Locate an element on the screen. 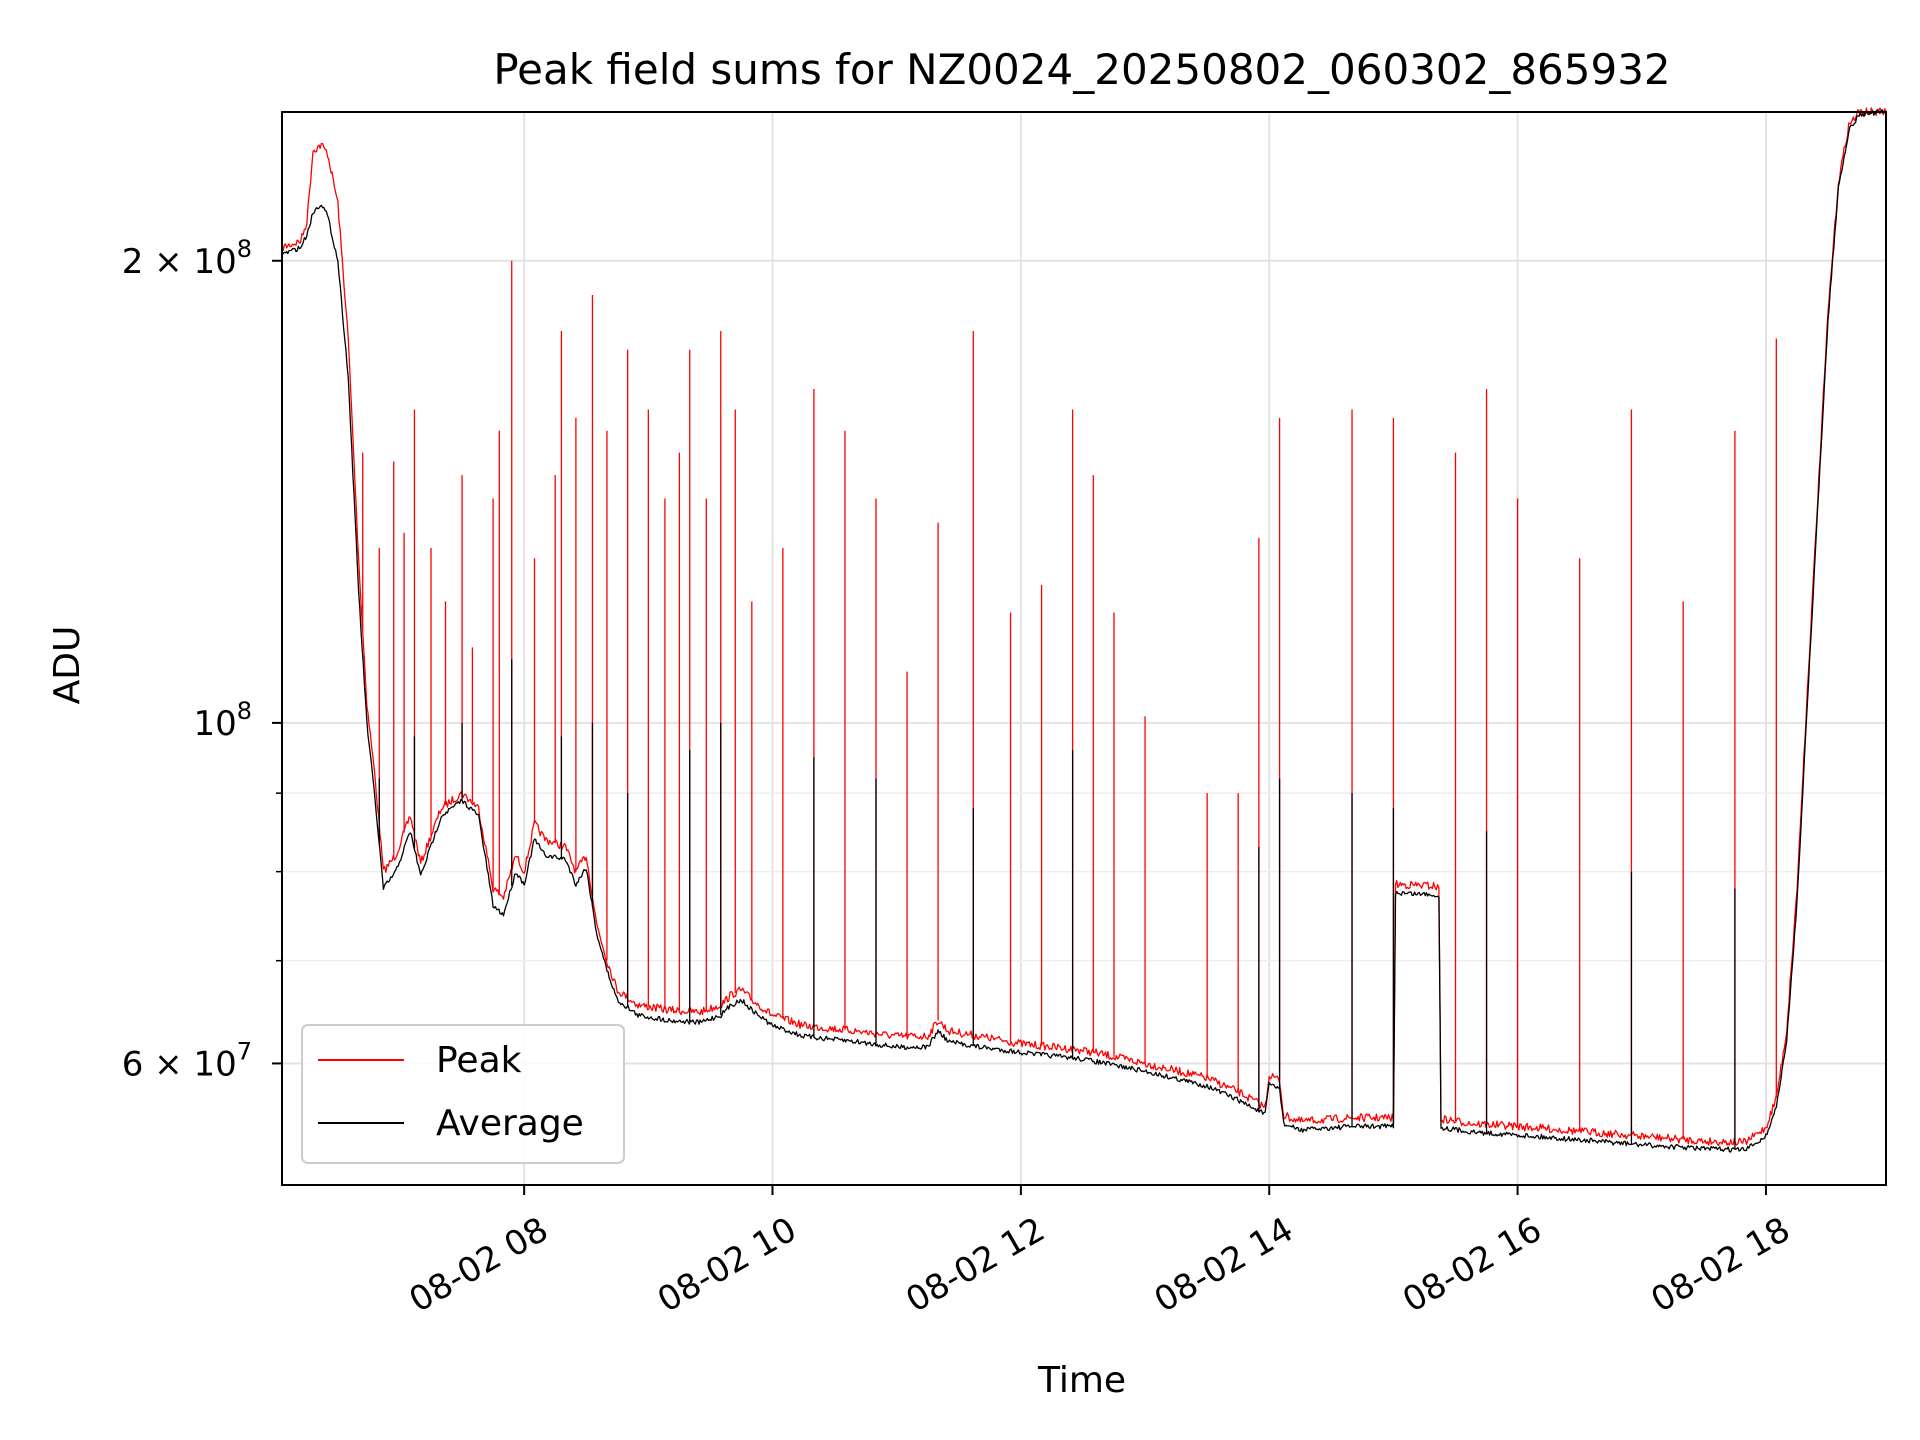 The width and height of the screenshot is (1920, 1440). y-axis-label: ADU is located at coordinates (67, 665).